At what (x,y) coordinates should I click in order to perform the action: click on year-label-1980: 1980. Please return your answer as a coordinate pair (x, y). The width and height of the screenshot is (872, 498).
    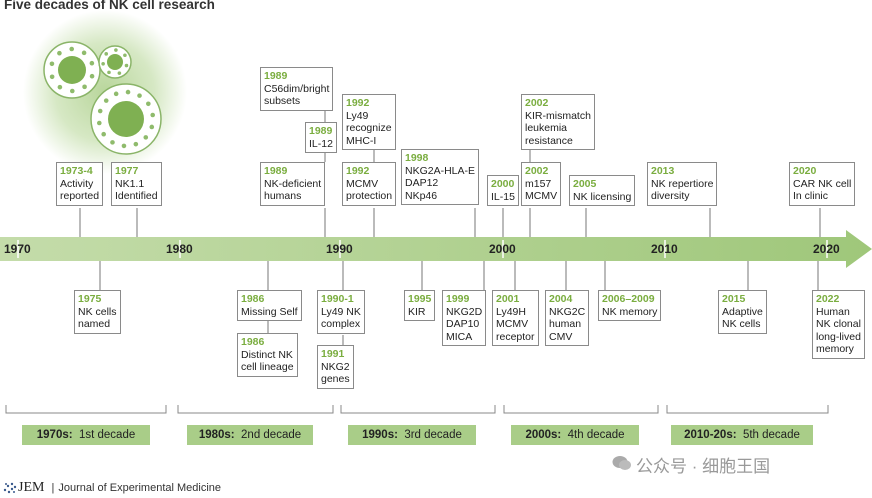
    Looking at the image, I should click on (179, 249).